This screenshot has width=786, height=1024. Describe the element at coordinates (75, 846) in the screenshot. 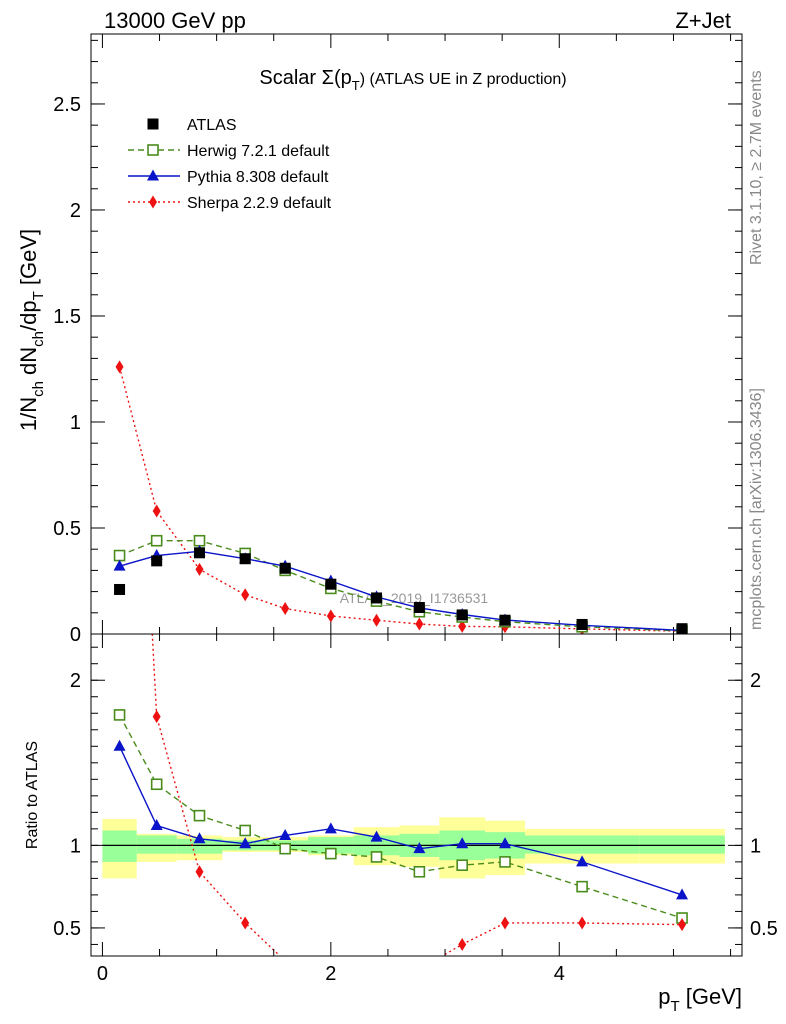

I see `ratio-y-tick-label: 1` at that location.